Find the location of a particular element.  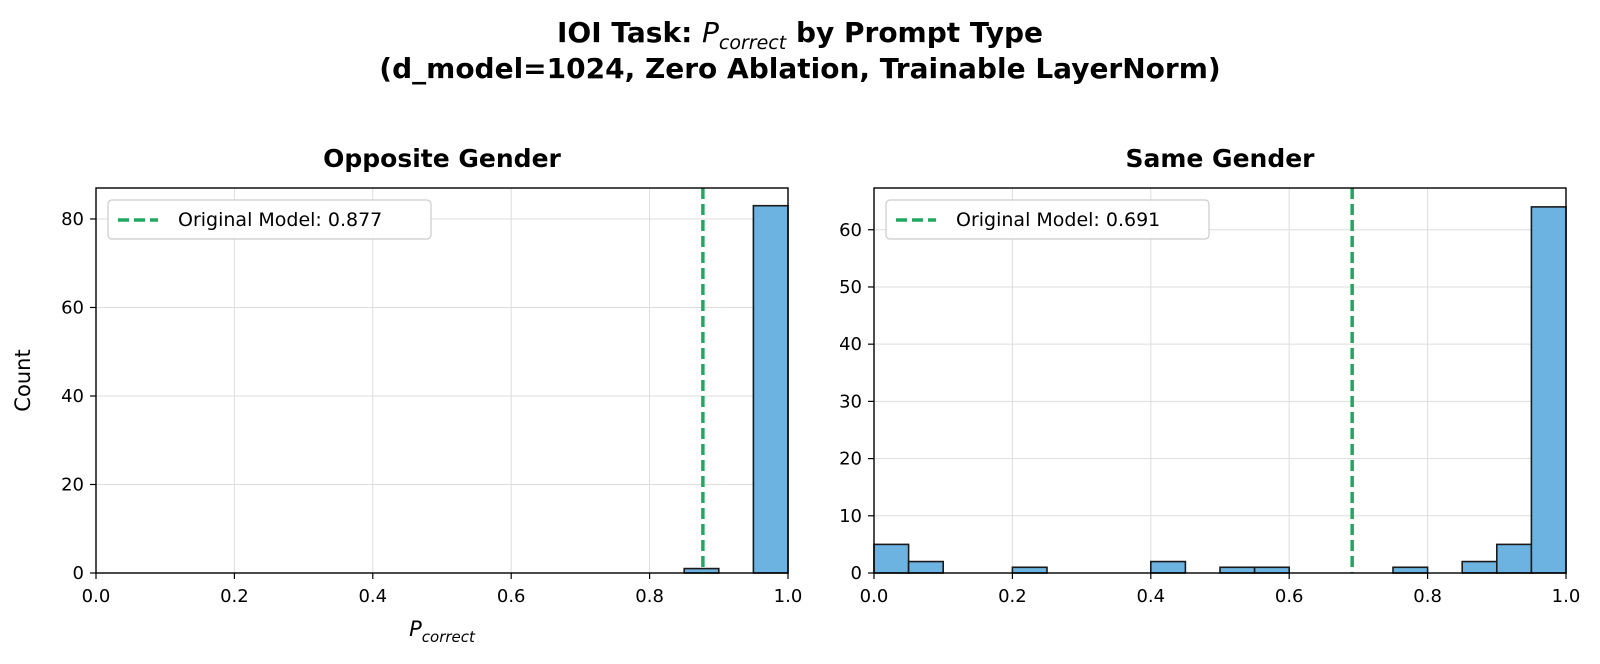

y-tick-label: 50 is located at coordinates (850, 287).